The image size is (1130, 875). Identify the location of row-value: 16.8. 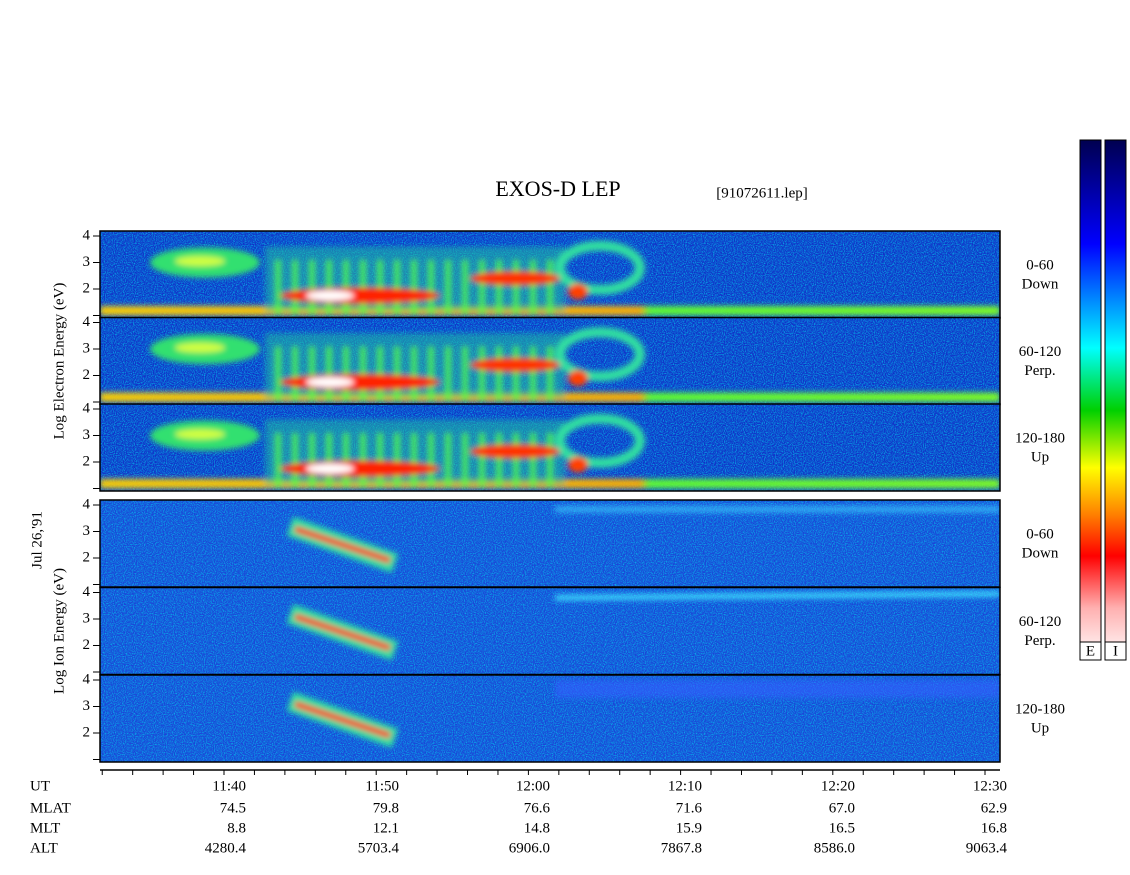
(994, 828).